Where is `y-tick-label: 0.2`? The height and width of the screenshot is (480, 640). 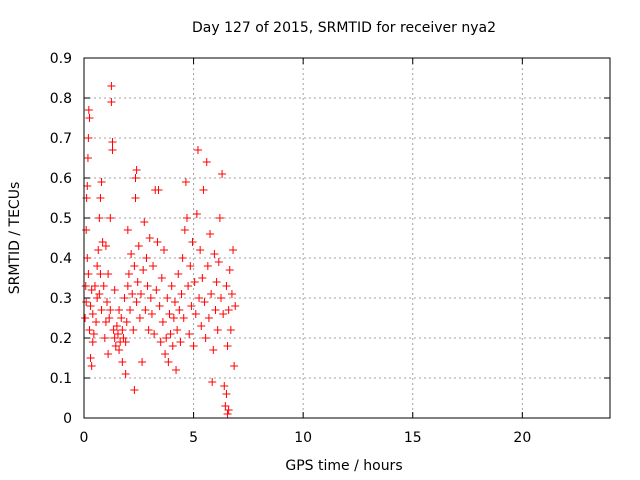 y-tick-label: 0.2 is located at coordinates (61, 339).